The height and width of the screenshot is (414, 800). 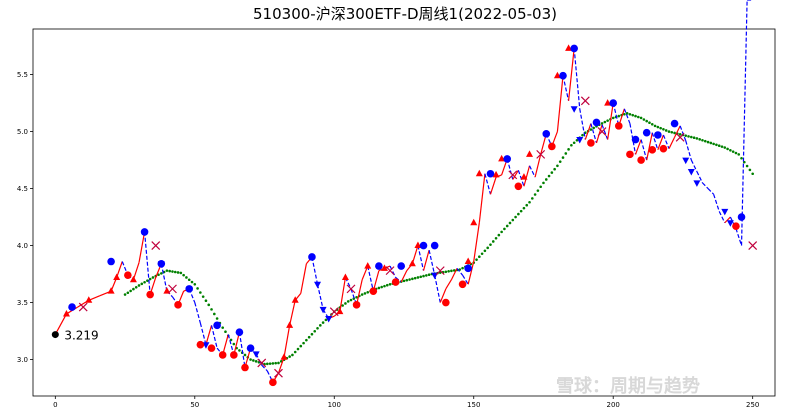 What do you see at coordinates (473, 405) in the screenshot?
I see `x-tick-label: 150` at bounding box center [473, 405].